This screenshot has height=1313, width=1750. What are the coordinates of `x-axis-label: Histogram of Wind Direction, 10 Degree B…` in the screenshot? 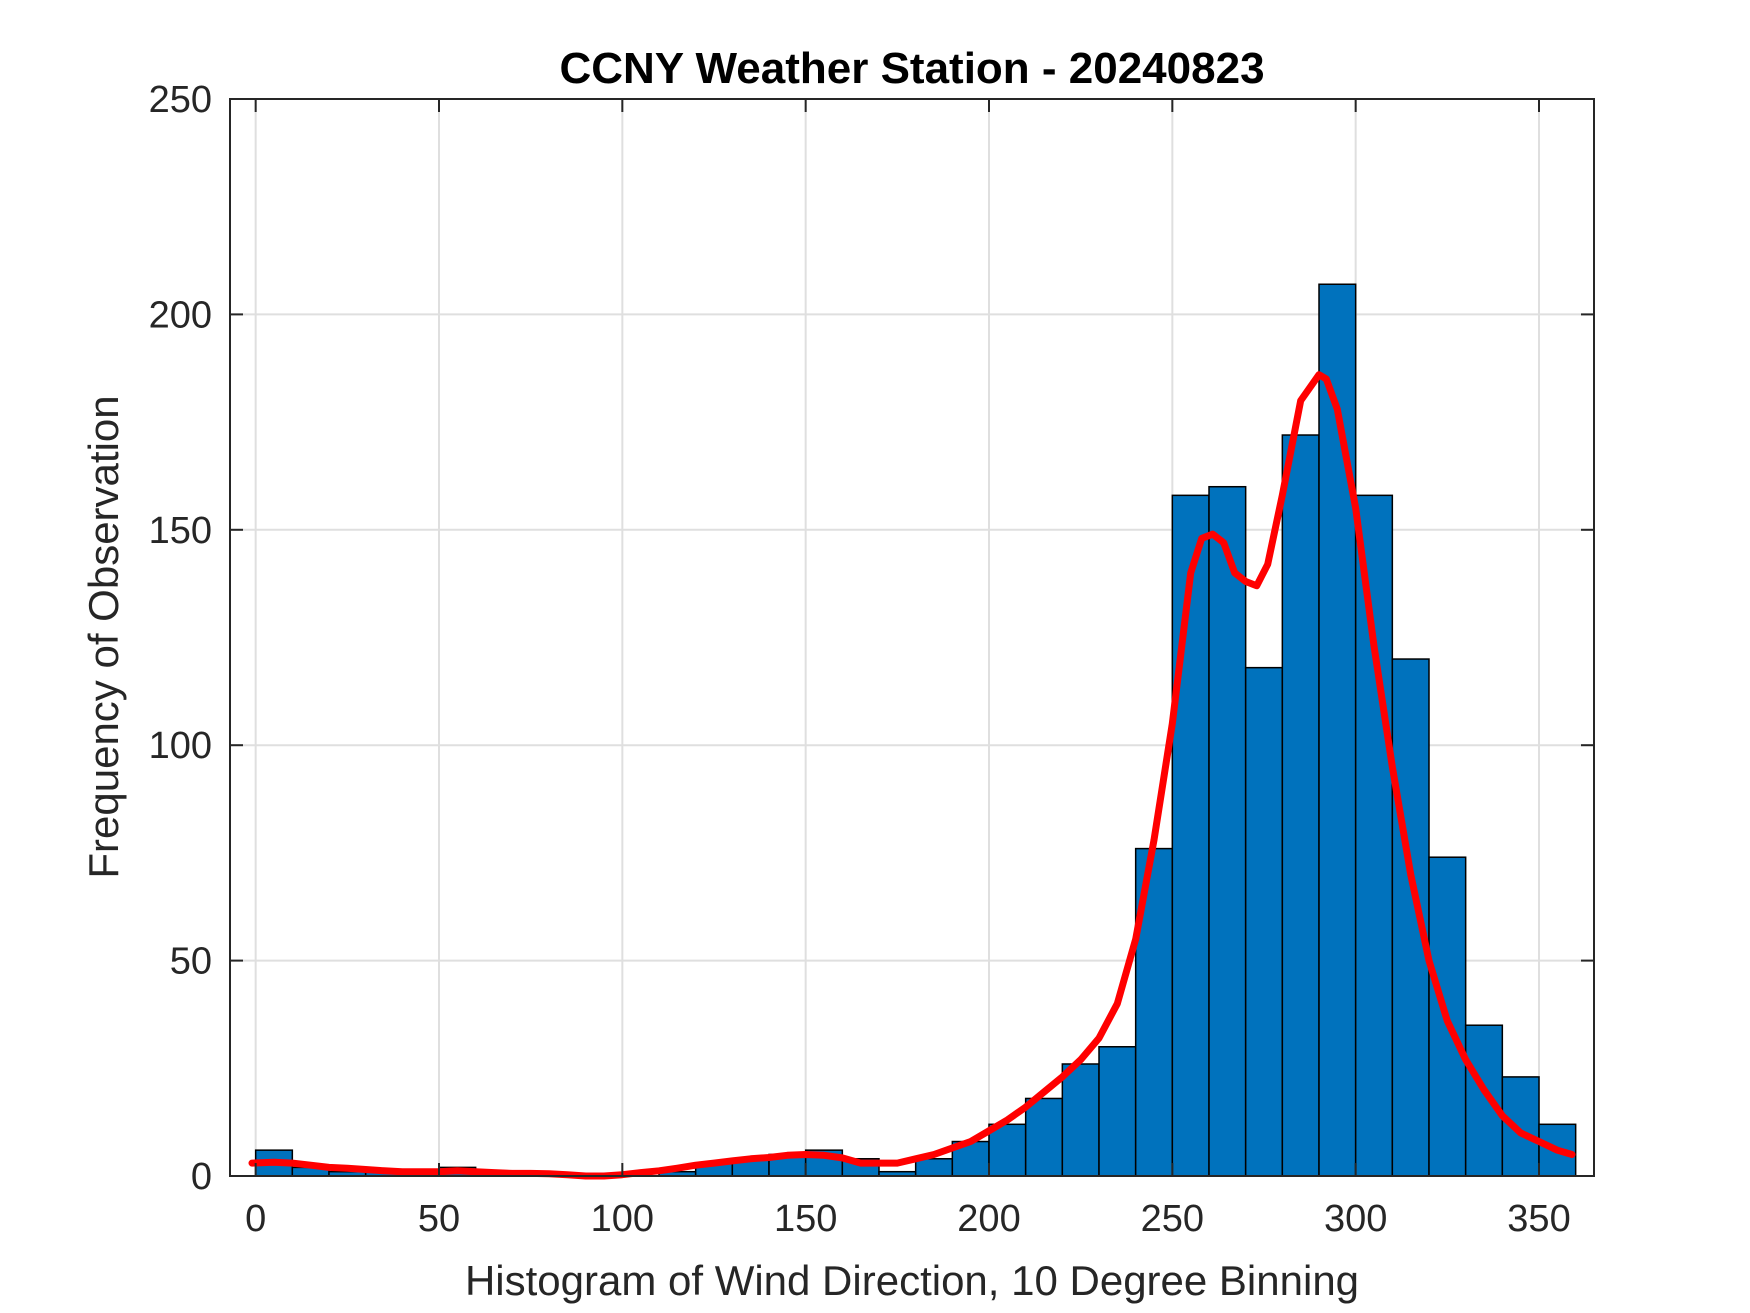 It's located at (912, 1280).